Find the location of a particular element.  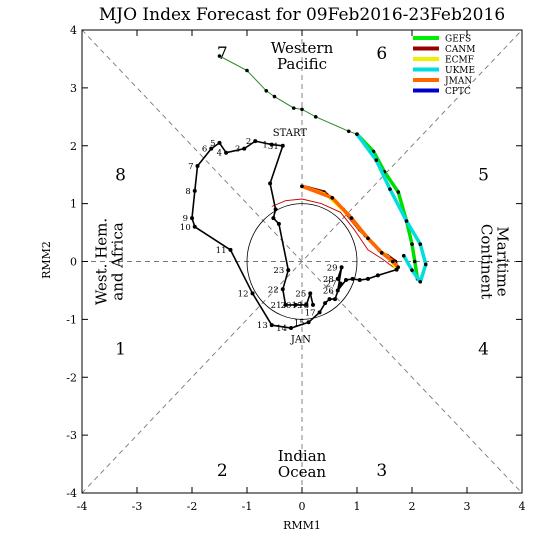

annotation: START is located at coordinates (290, 133).